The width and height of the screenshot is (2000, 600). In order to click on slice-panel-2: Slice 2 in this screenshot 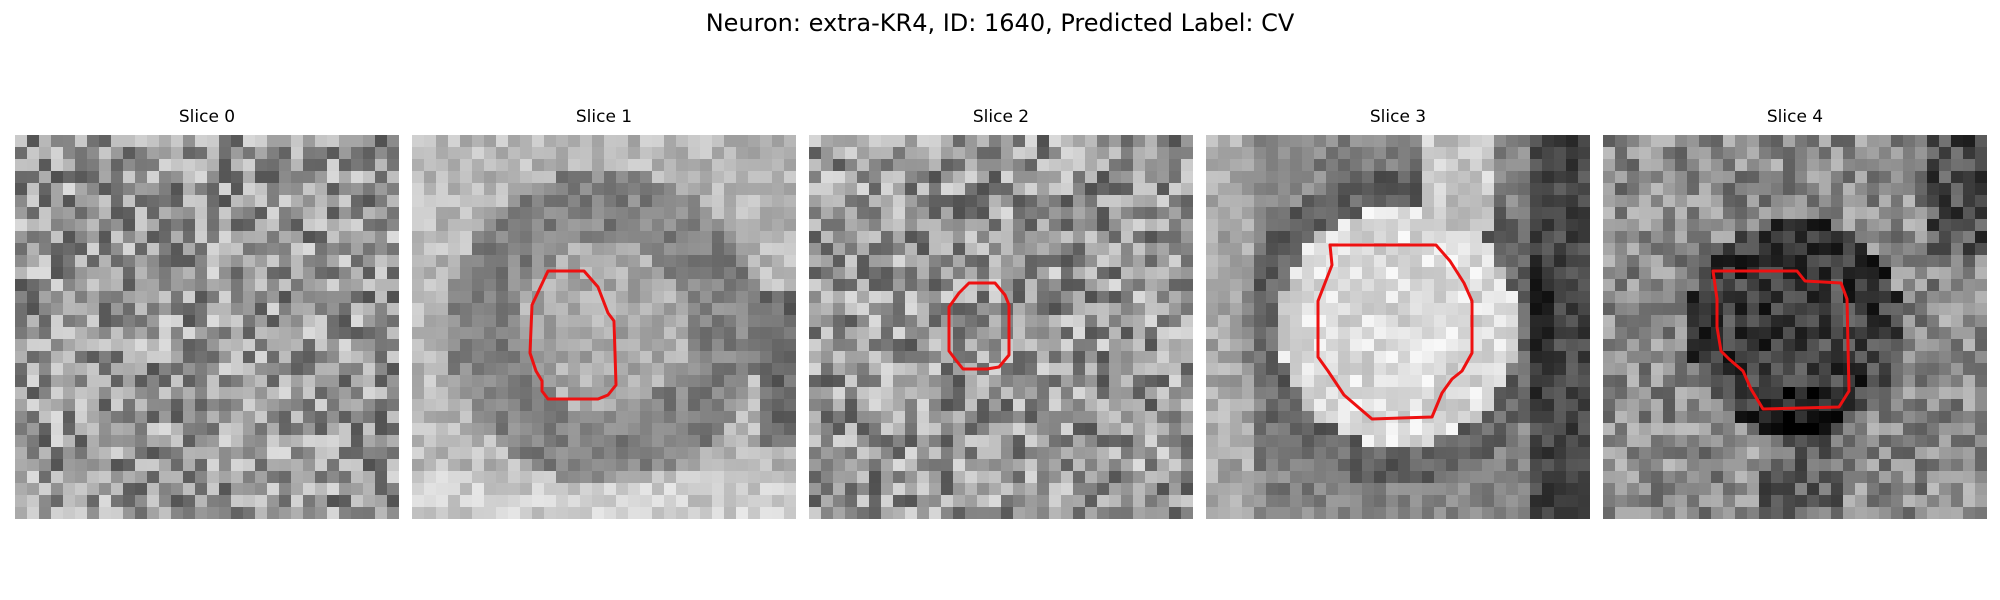, I will do `click(1001, 313)`.